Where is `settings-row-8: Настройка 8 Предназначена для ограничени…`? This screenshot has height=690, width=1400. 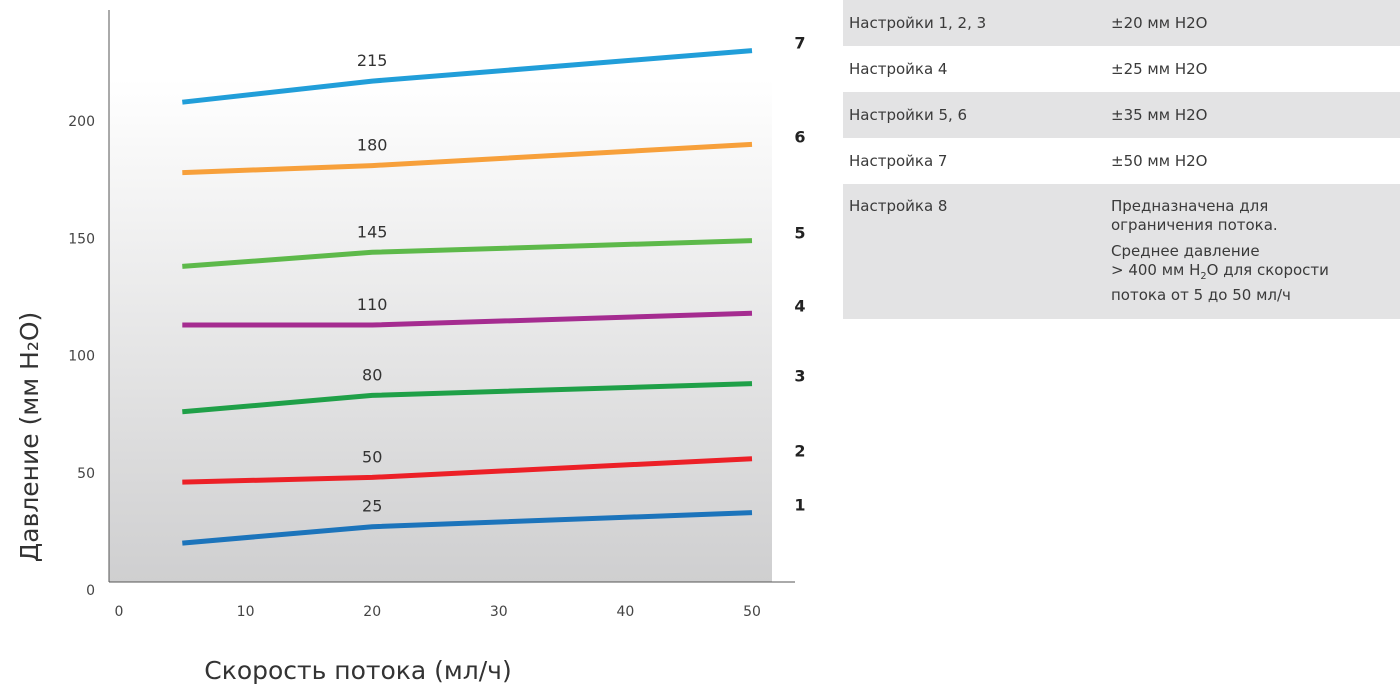
settings-row-8: Настройка 8 Предназначена для ограничени… is located at coordinates (1121, 251).